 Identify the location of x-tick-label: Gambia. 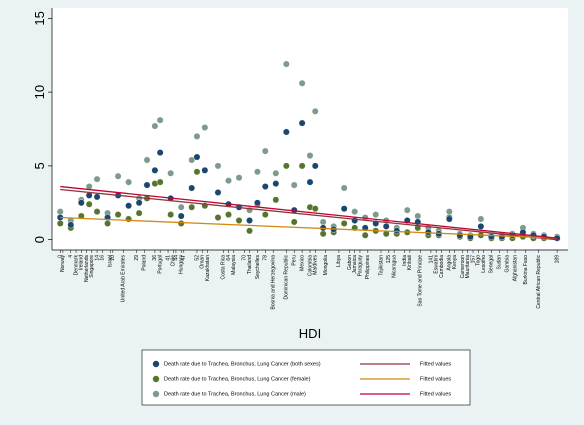
(507, 264).